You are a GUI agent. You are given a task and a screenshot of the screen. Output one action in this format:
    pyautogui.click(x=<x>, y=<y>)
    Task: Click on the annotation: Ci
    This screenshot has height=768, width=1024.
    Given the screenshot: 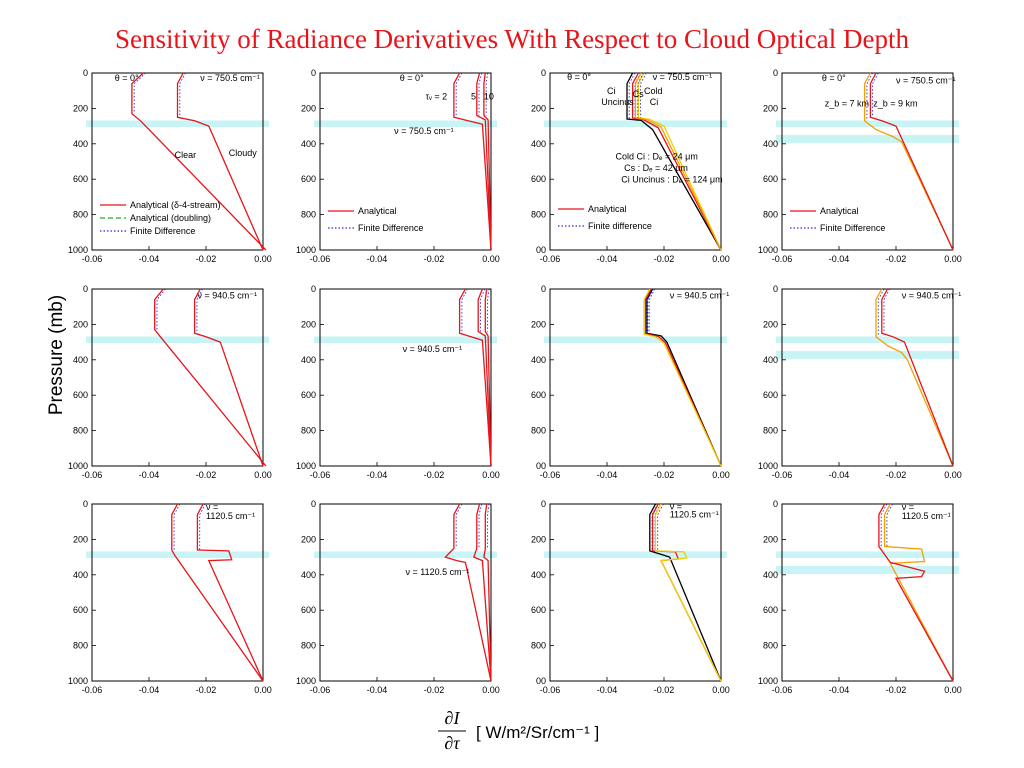 What is the action you would take?
    pyautogui.click(x=654, y=102)
    